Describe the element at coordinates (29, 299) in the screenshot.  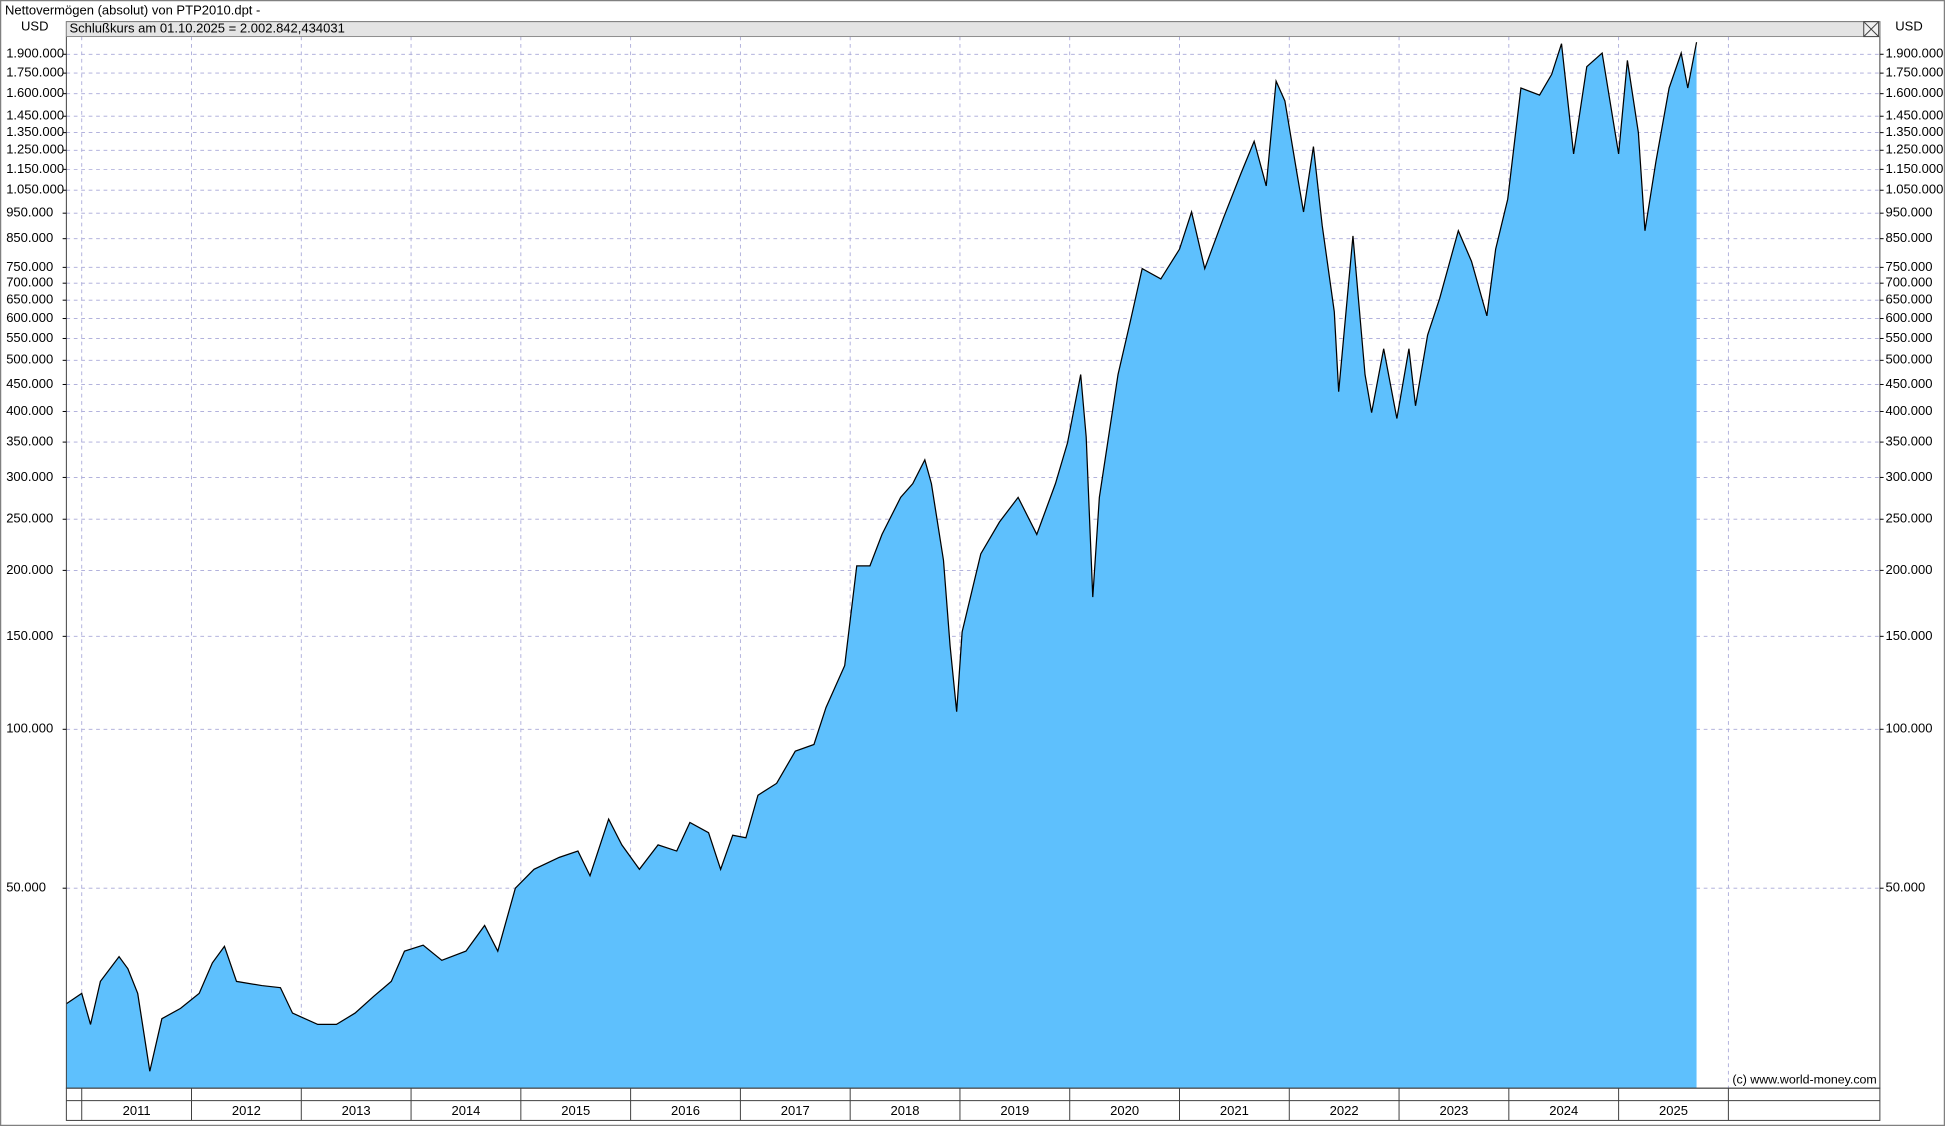
I see `y-tick-label-left: 650.000` at that location.